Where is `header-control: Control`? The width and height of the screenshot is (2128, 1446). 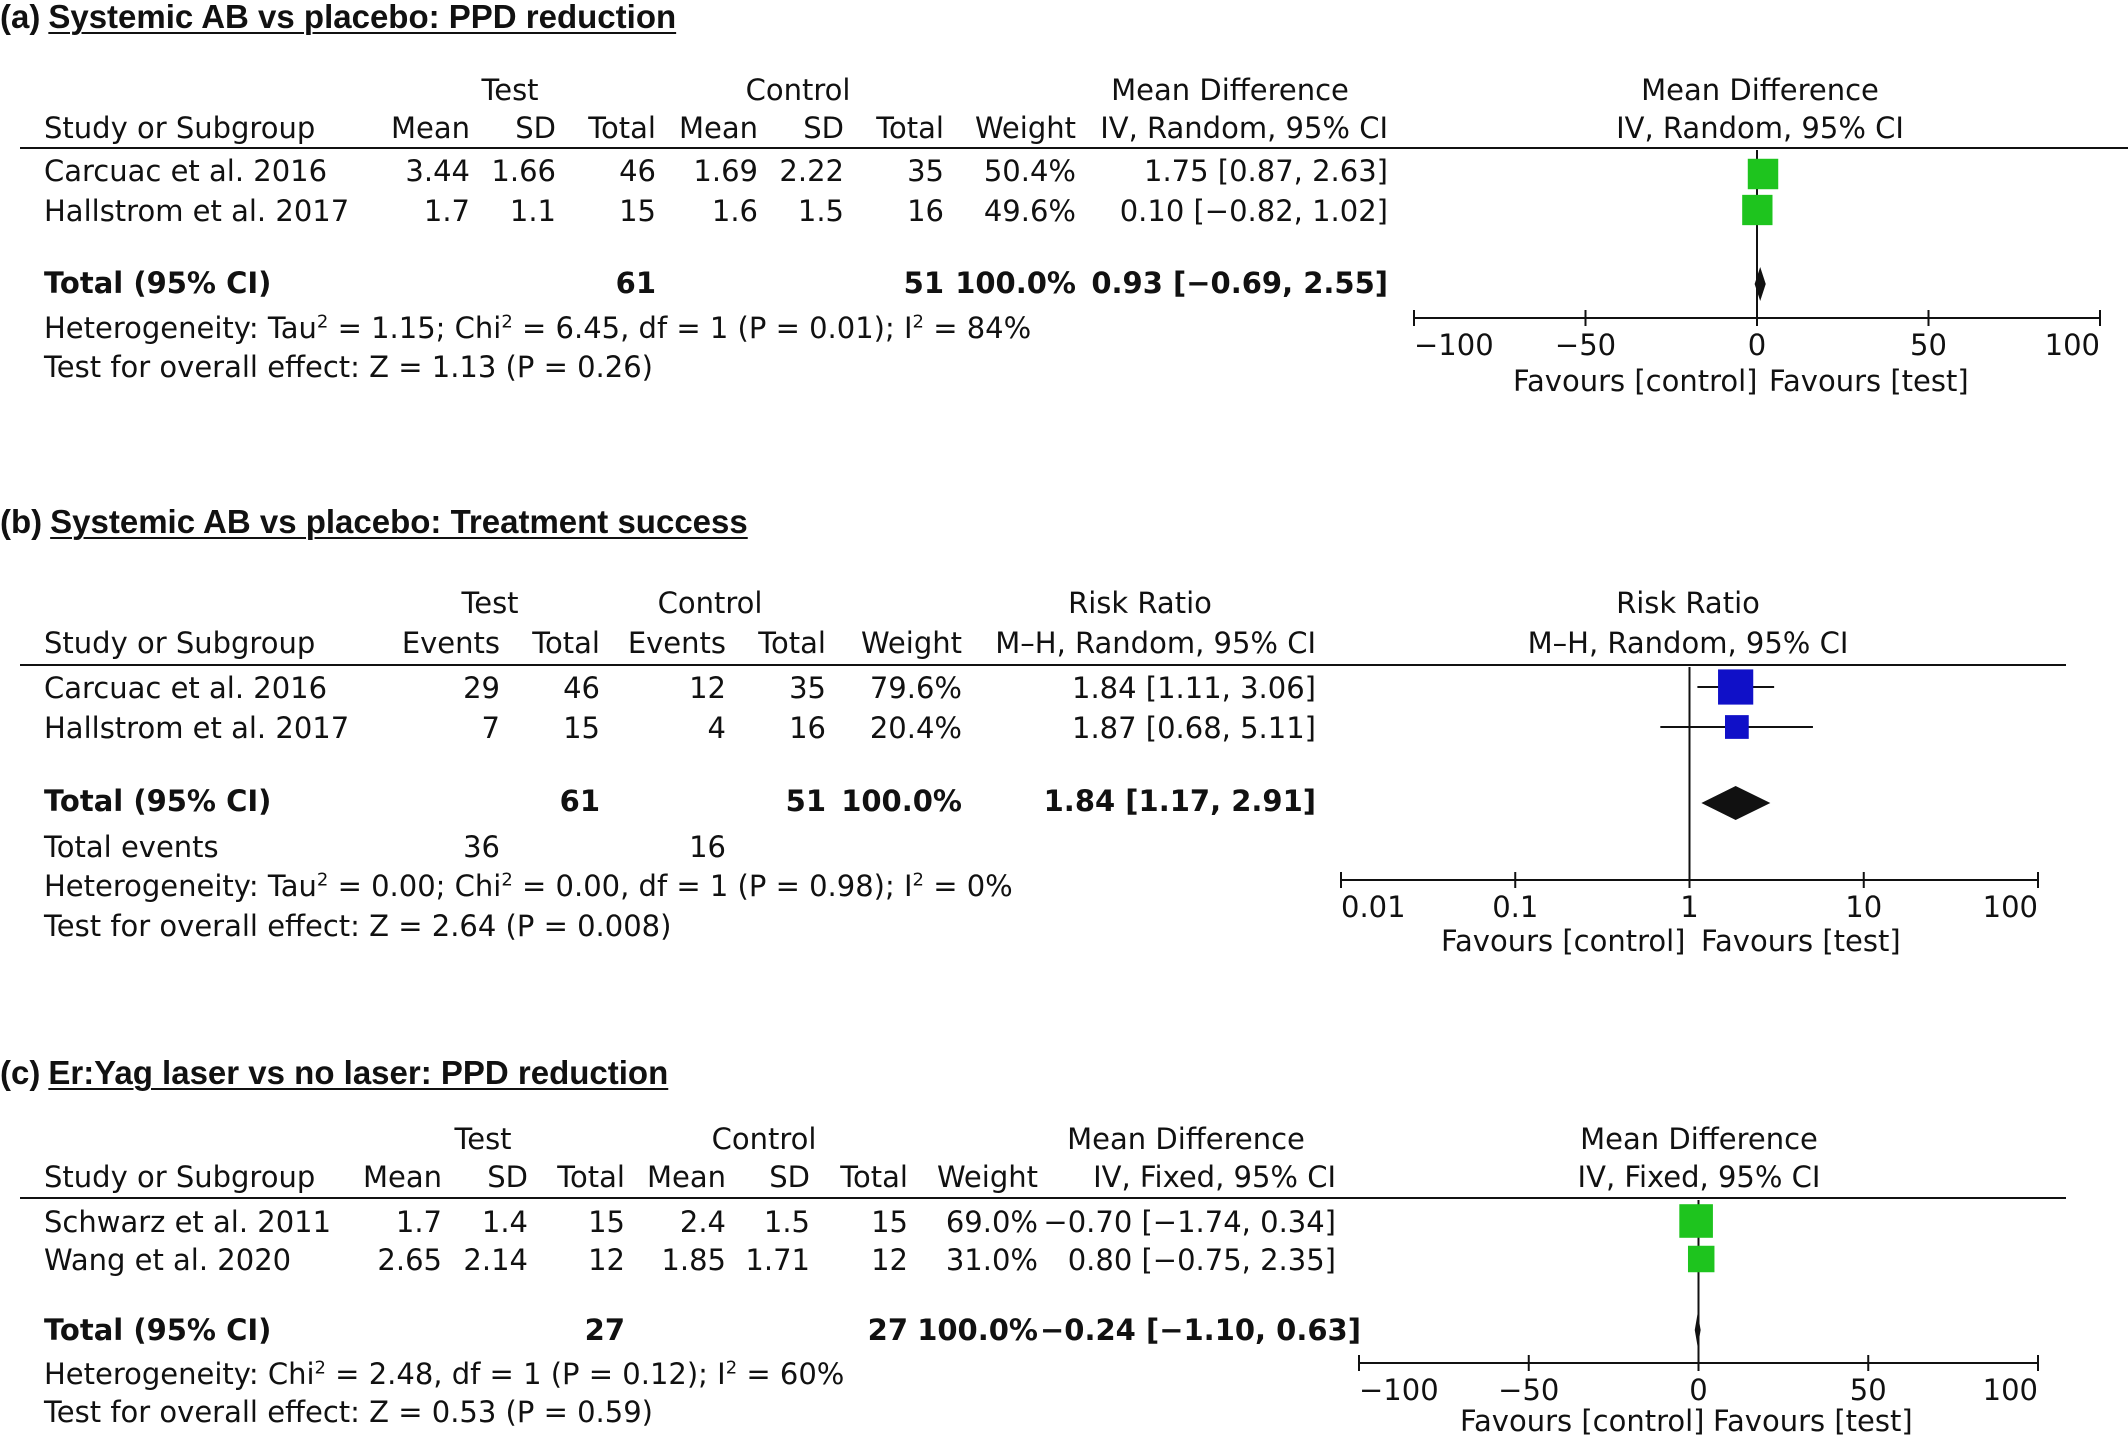
header-control: Control is located at coordinates (798, 90).